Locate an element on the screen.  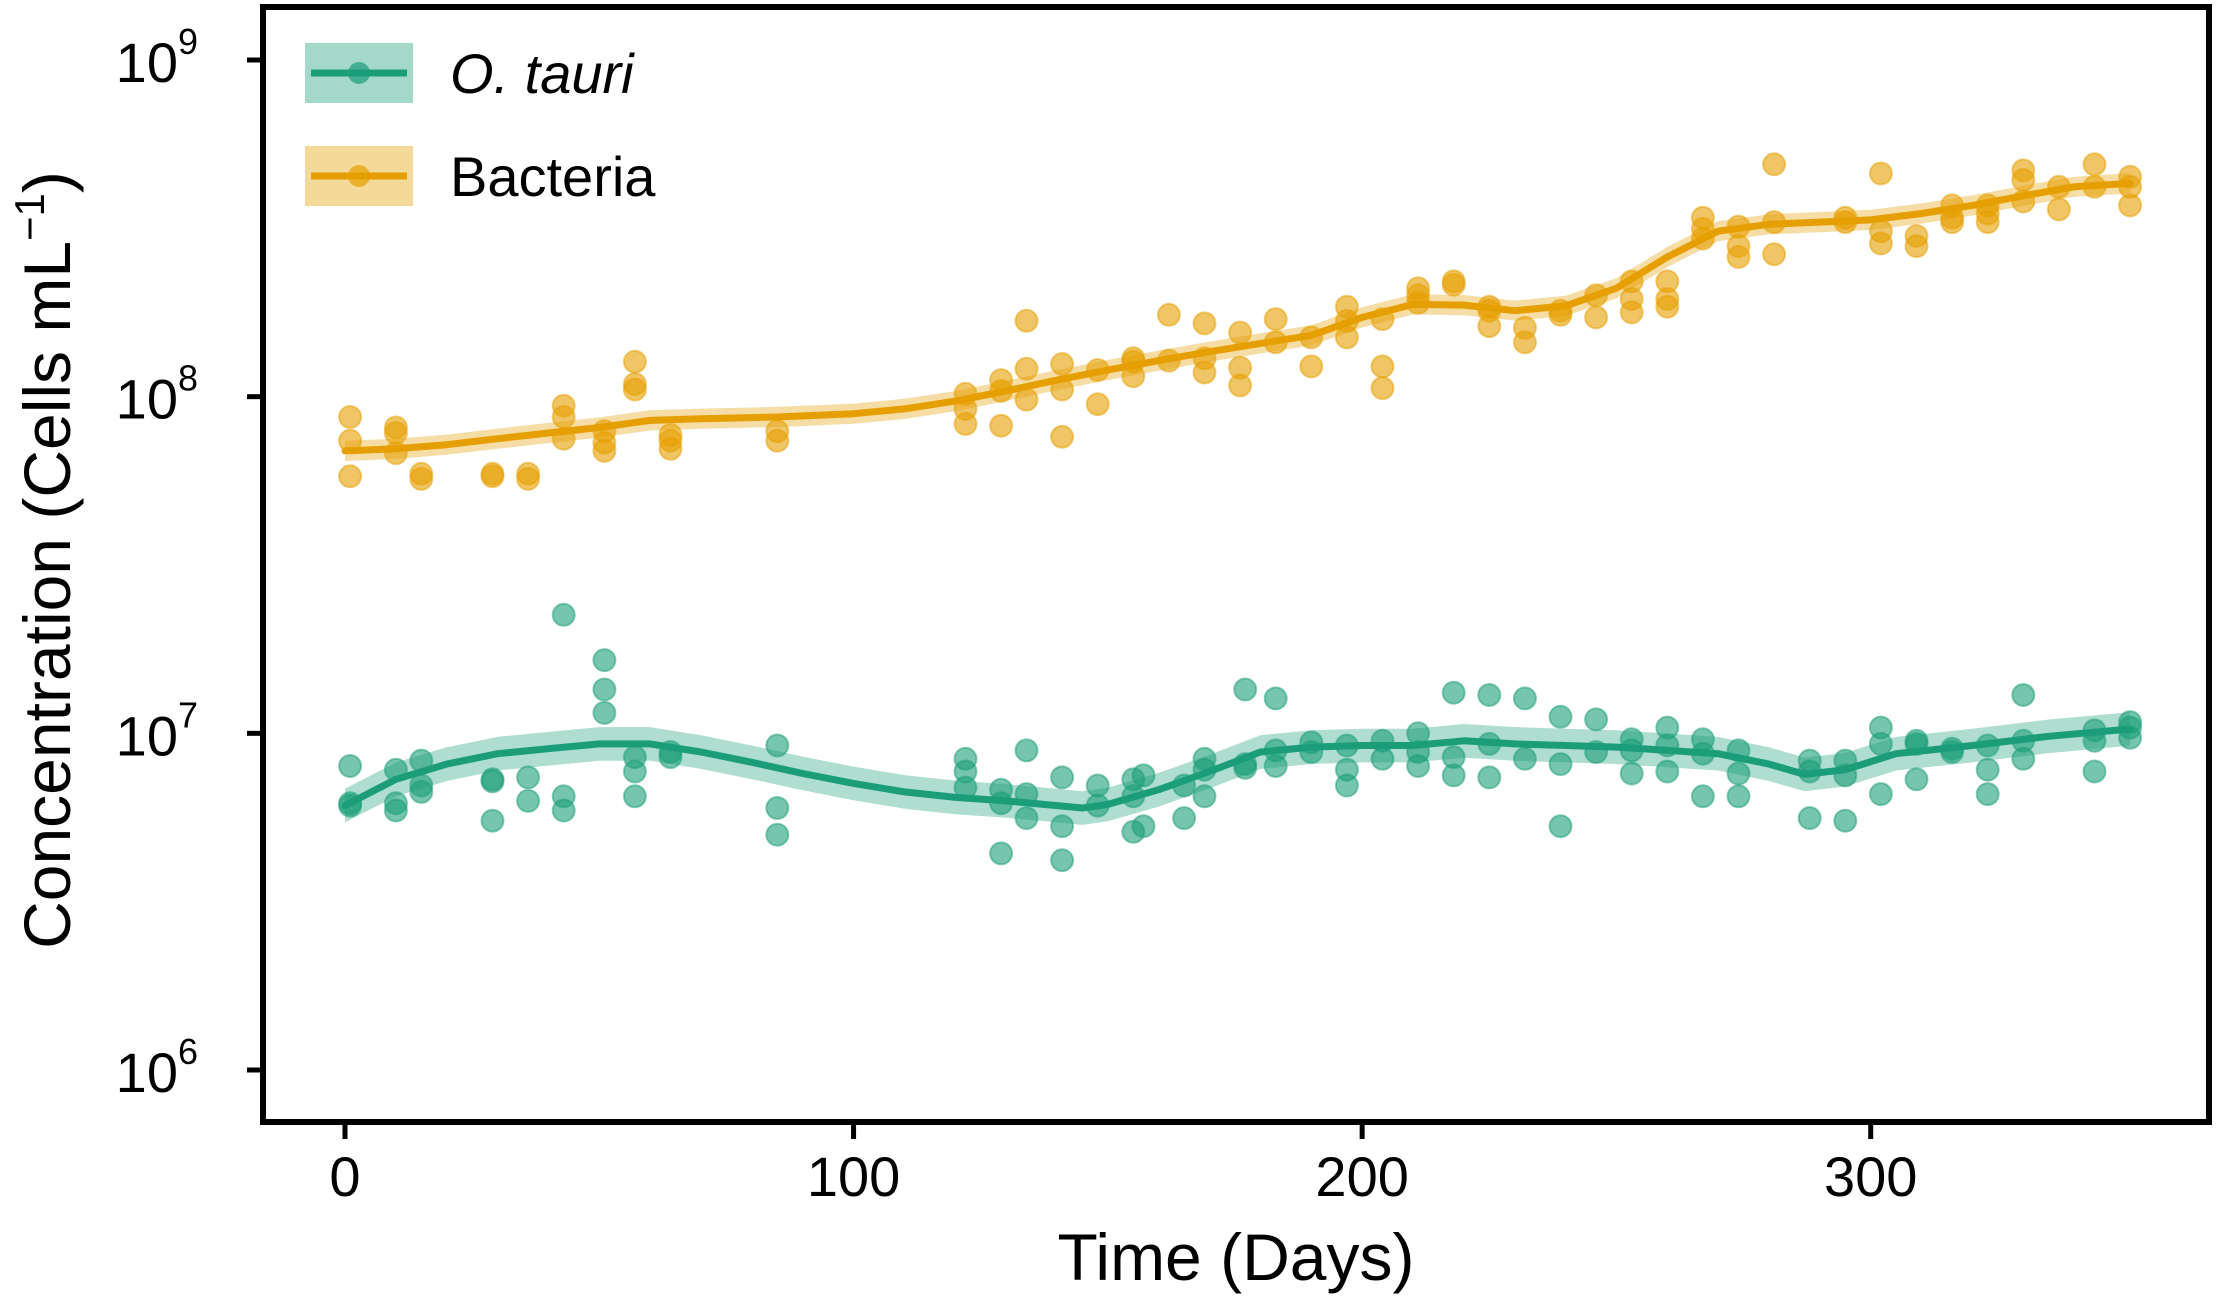
x-axis-title: Time (Days) is located at coordinates (1236, 1257).